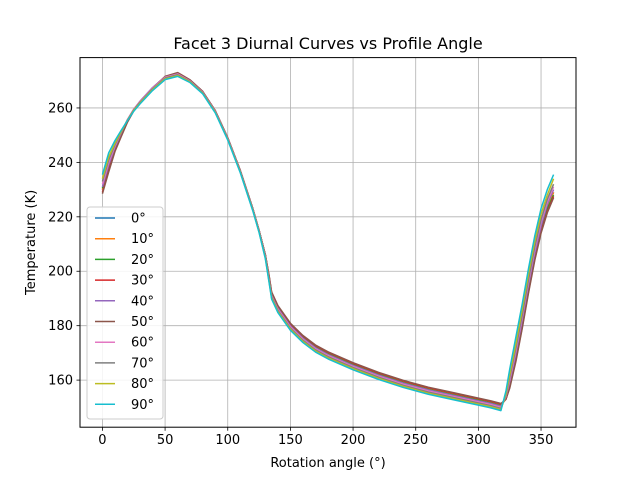  Describe the element at coordinates (138, 219) in the screenshot. I see `legend-label: 0°` at that location.